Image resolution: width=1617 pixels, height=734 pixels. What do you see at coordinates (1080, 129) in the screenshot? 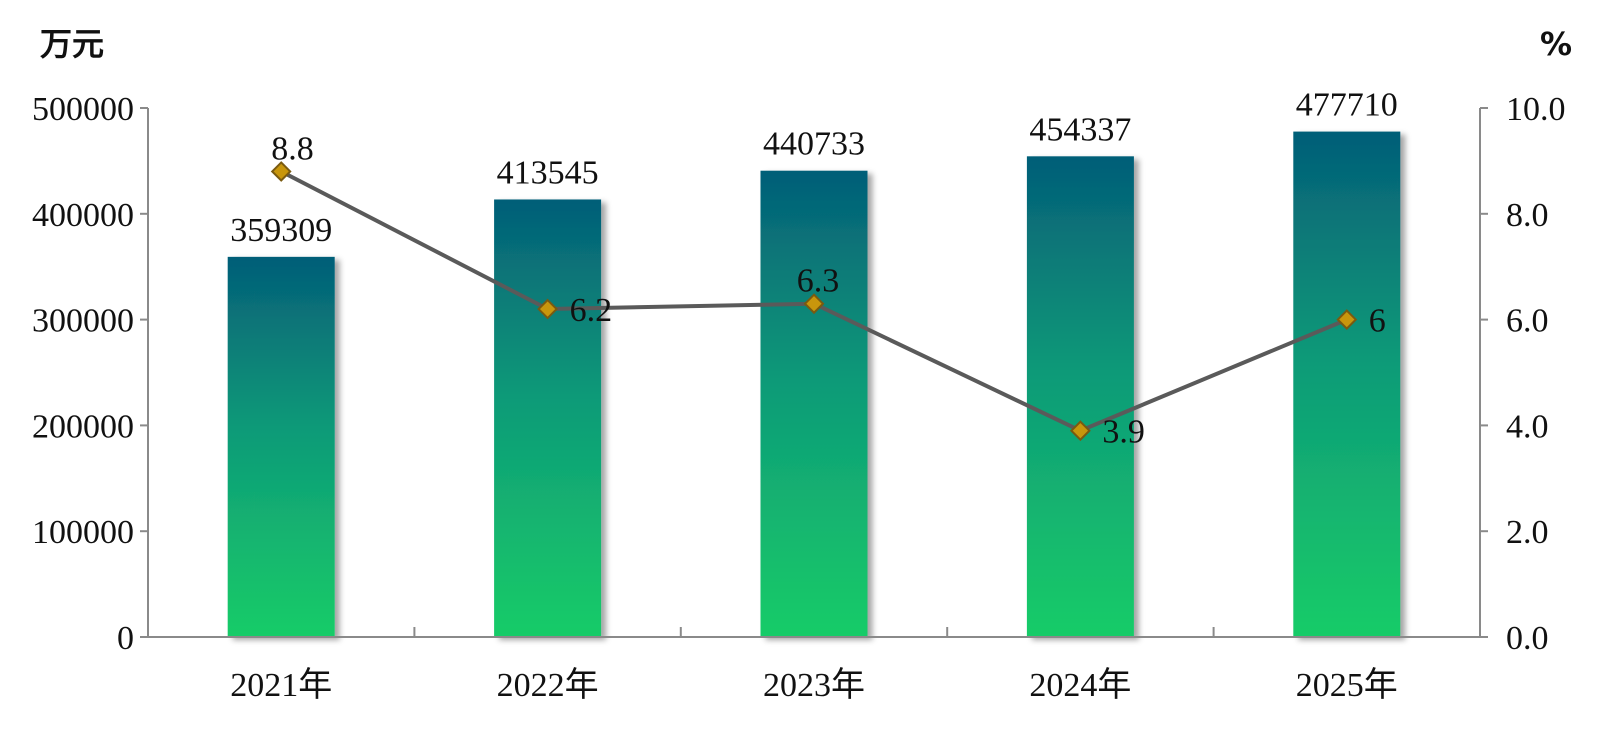
I see `bar-value-label: 454337` at bounding box center [1080, 129].